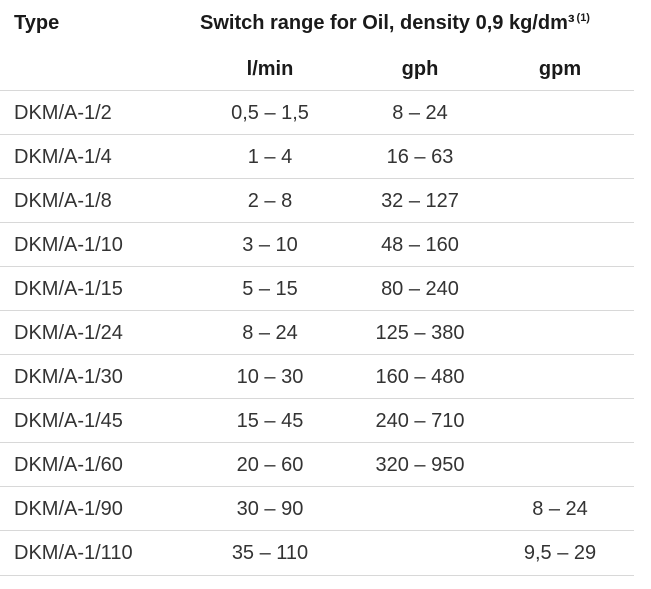 This screenshot has height=589, width=651. Describe the element at coordinates (317, 464) in the screenshot. I see `table-row: DKM/A-1/60 20 – 60 320 – 950` at that location.